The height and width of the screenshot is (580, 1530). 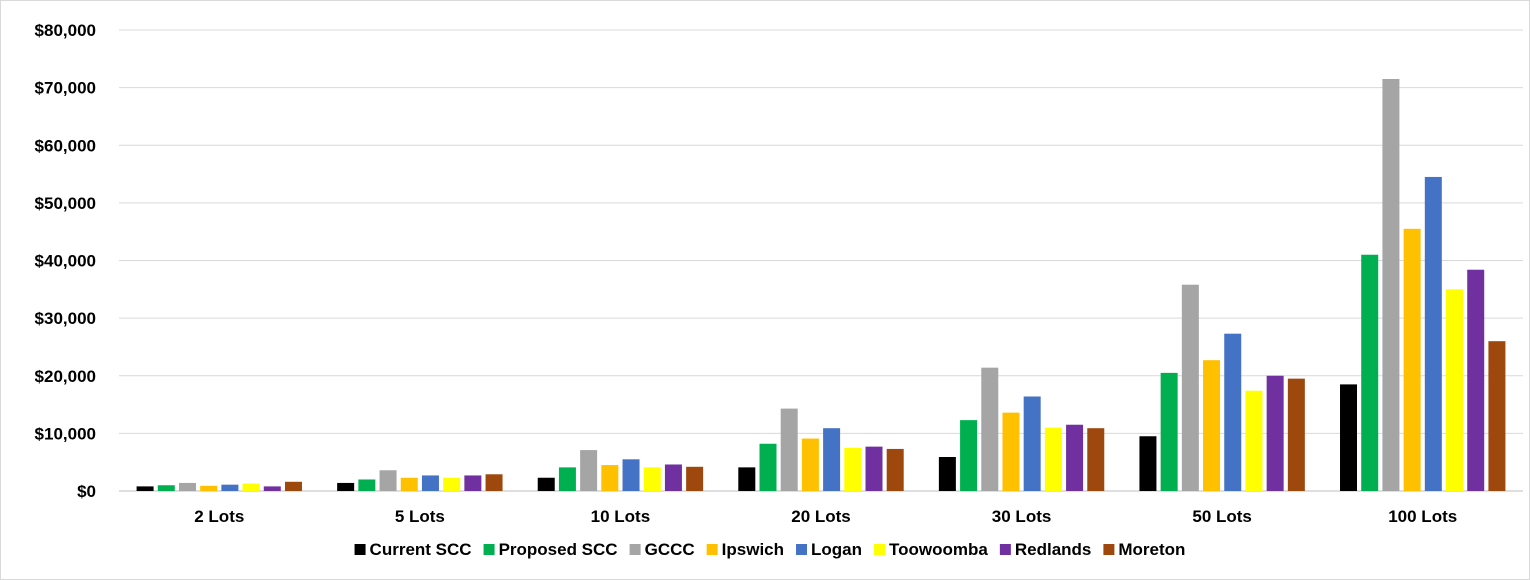 What do you see at coordinates (589, 470) in the screenshot?
I see `bar-gccc-10-lots` at bounding box center [589, 470].